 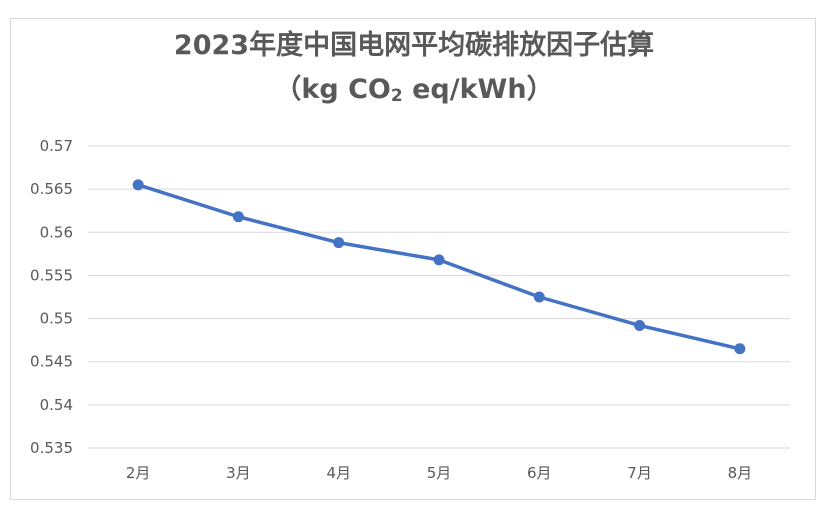 I want to click on y-tick-label: 0.535, so click(x=51, y=448).